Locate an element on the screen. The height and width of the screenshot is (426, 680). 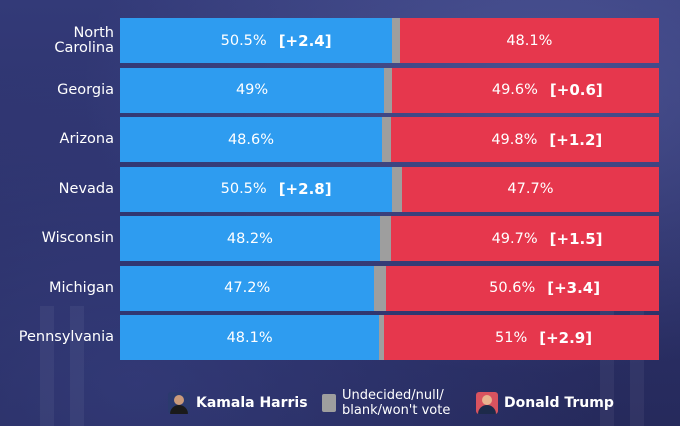
bar-harris-michigan is located at coordinates (247, 288).